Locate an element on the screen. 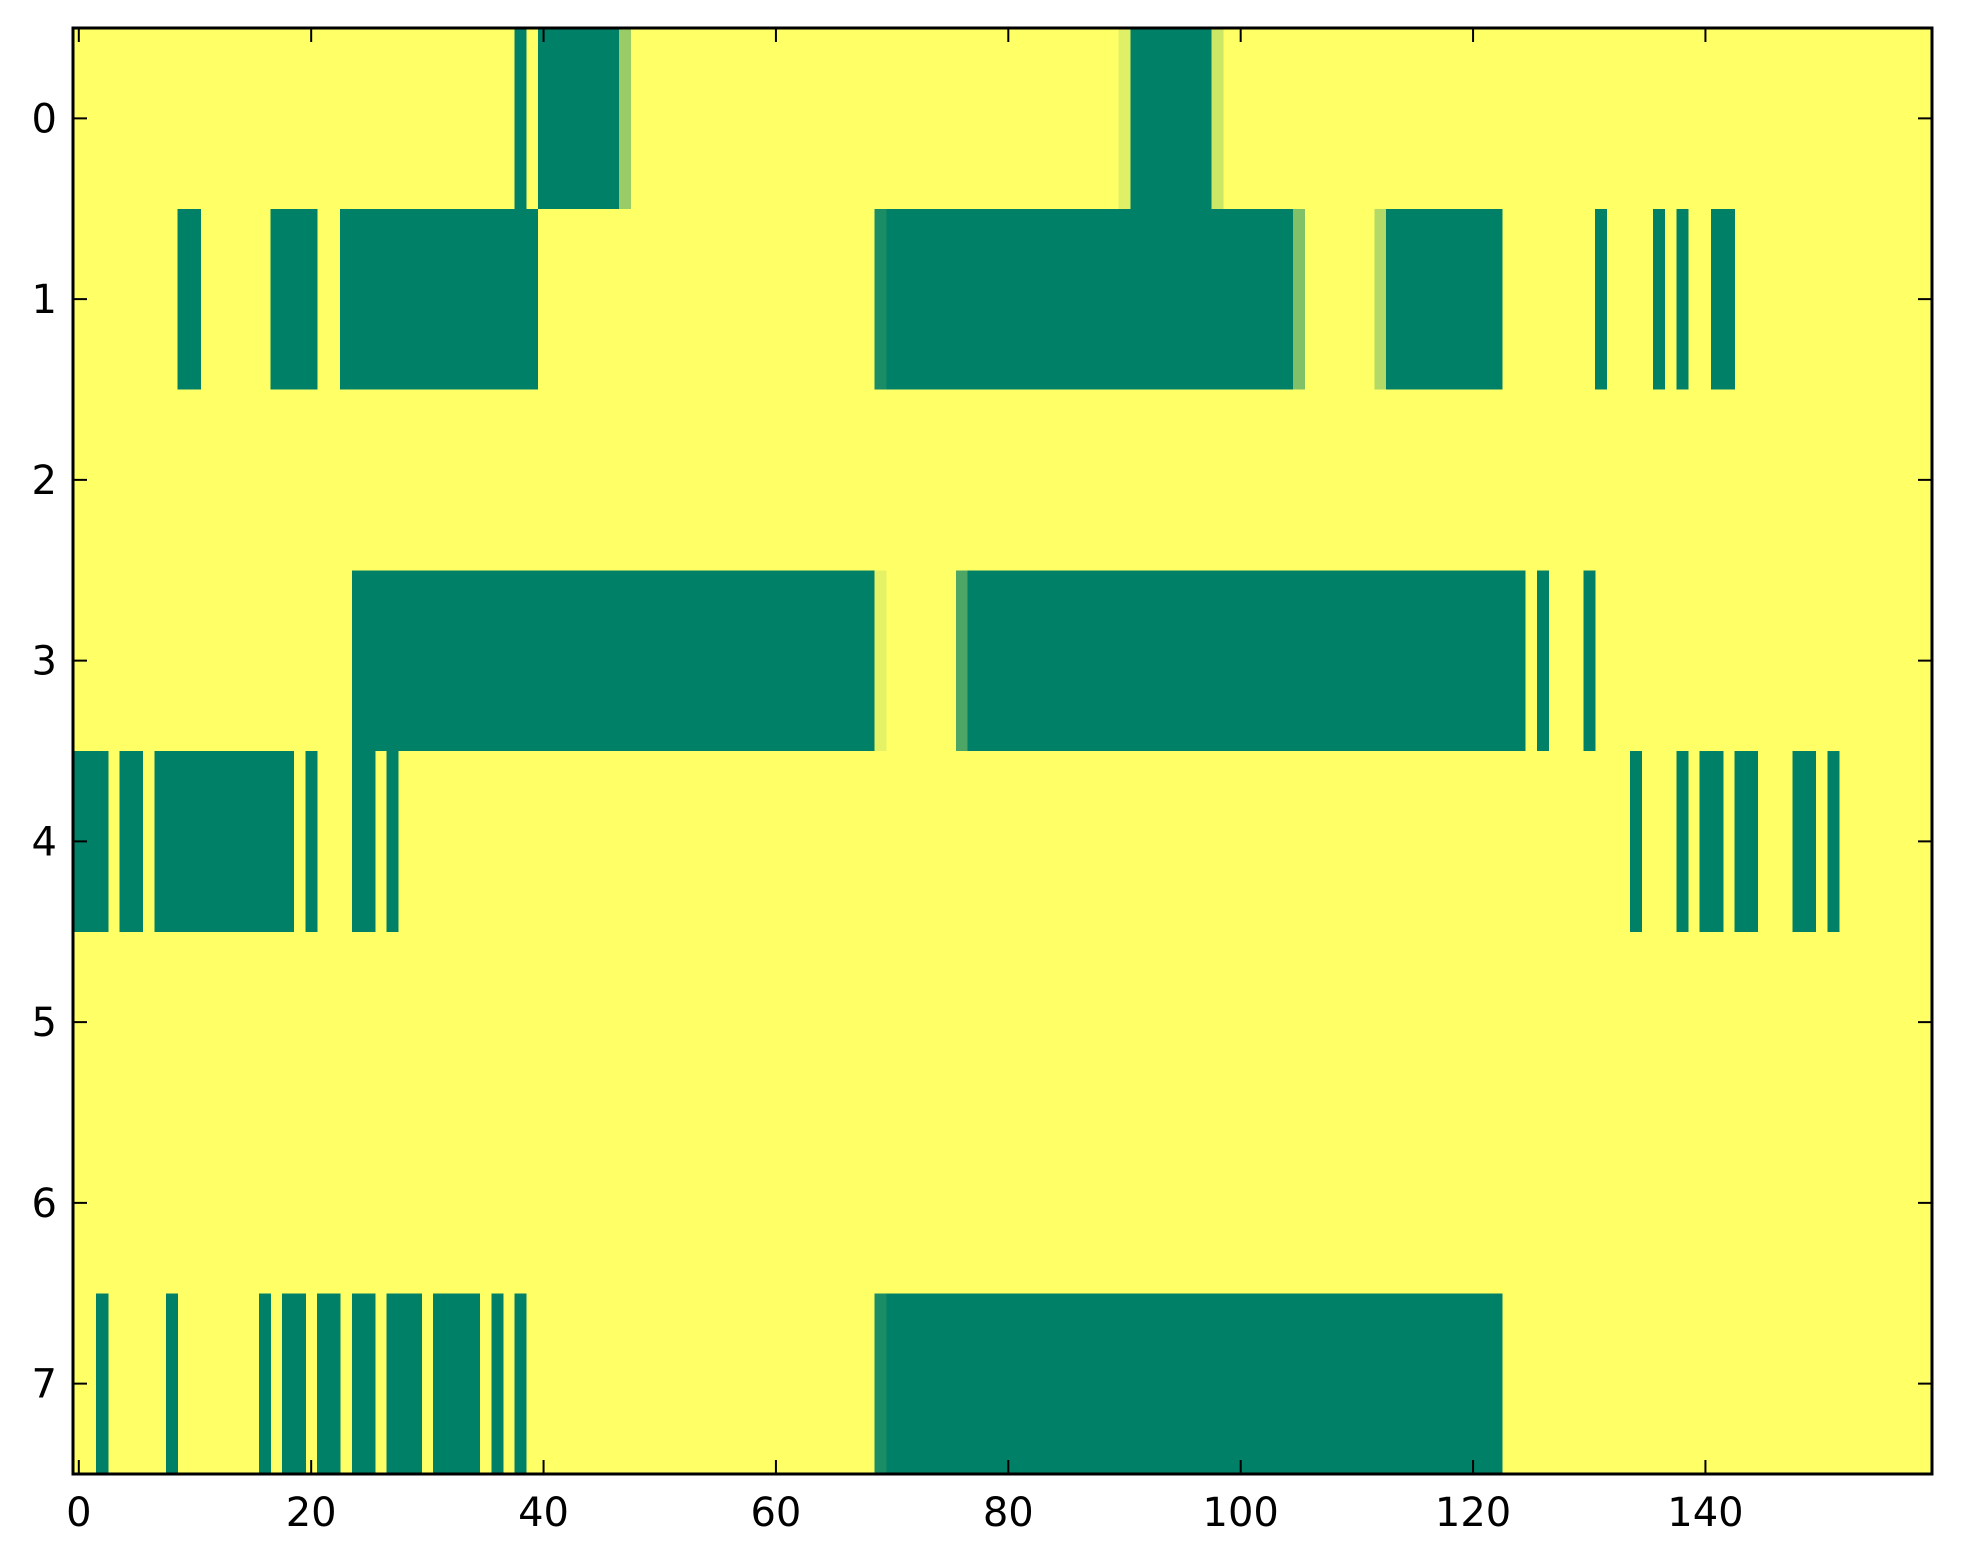 The image size is (1963, 1564). x-tick-label: 120 is located at coordinates (1473, 1513).